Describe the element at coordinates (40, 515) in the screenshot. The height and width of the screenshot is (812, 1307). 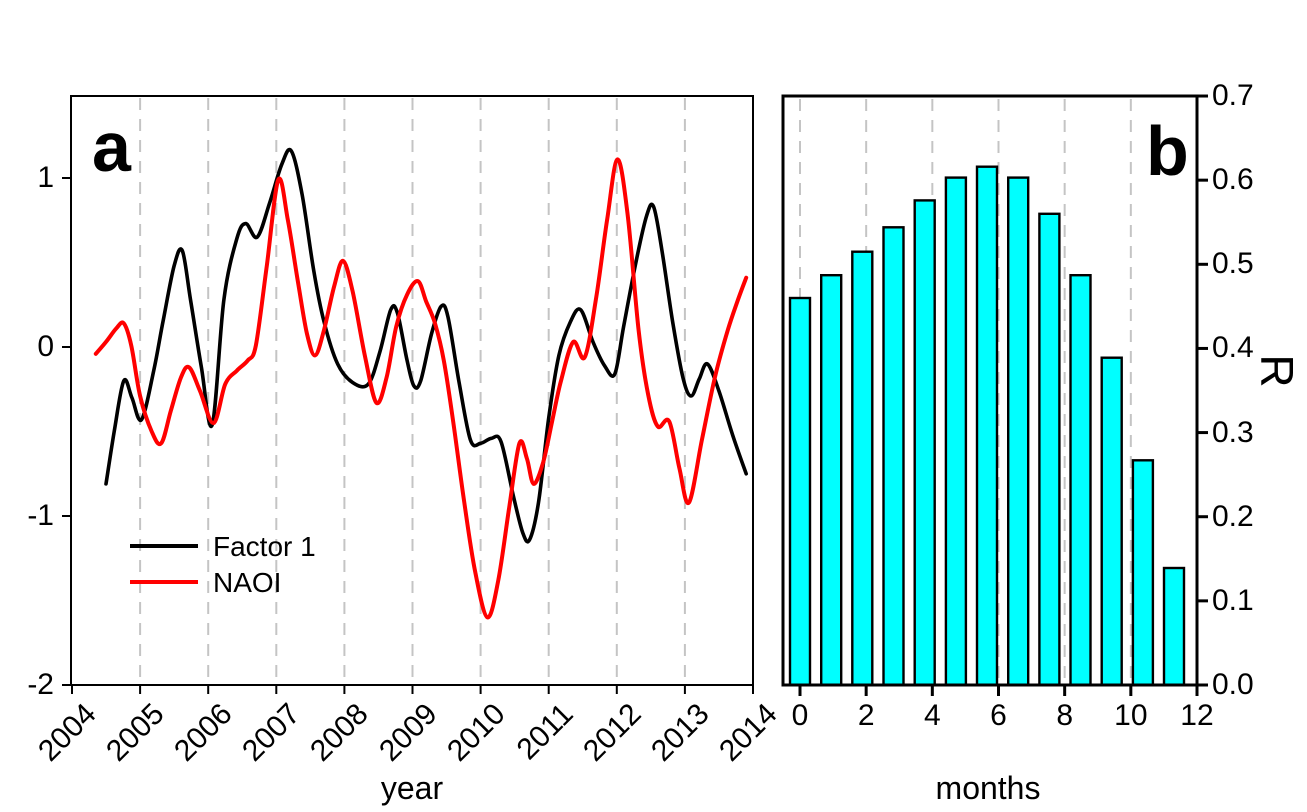
I see `panel-a-y-tick-label: -1` at that location.